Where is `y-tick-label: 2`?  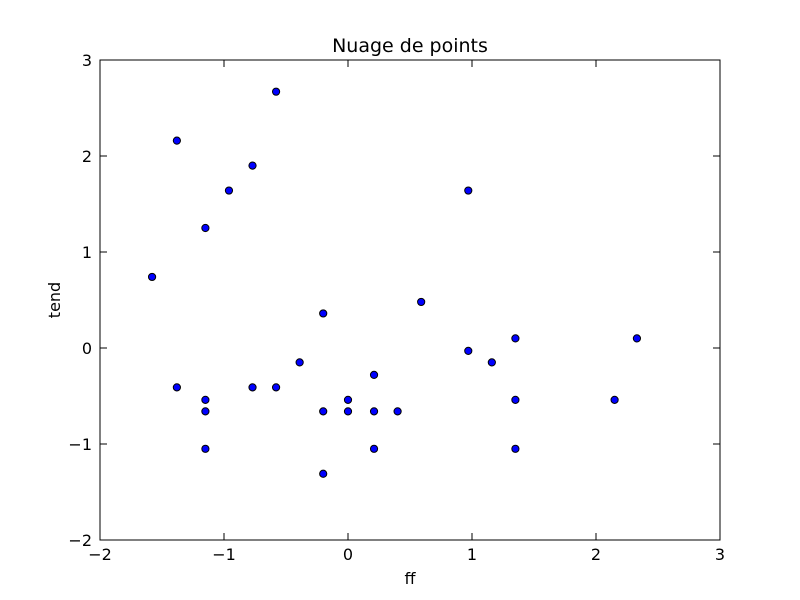
y-tick-label: 2 is located at coordinates (87, 156).